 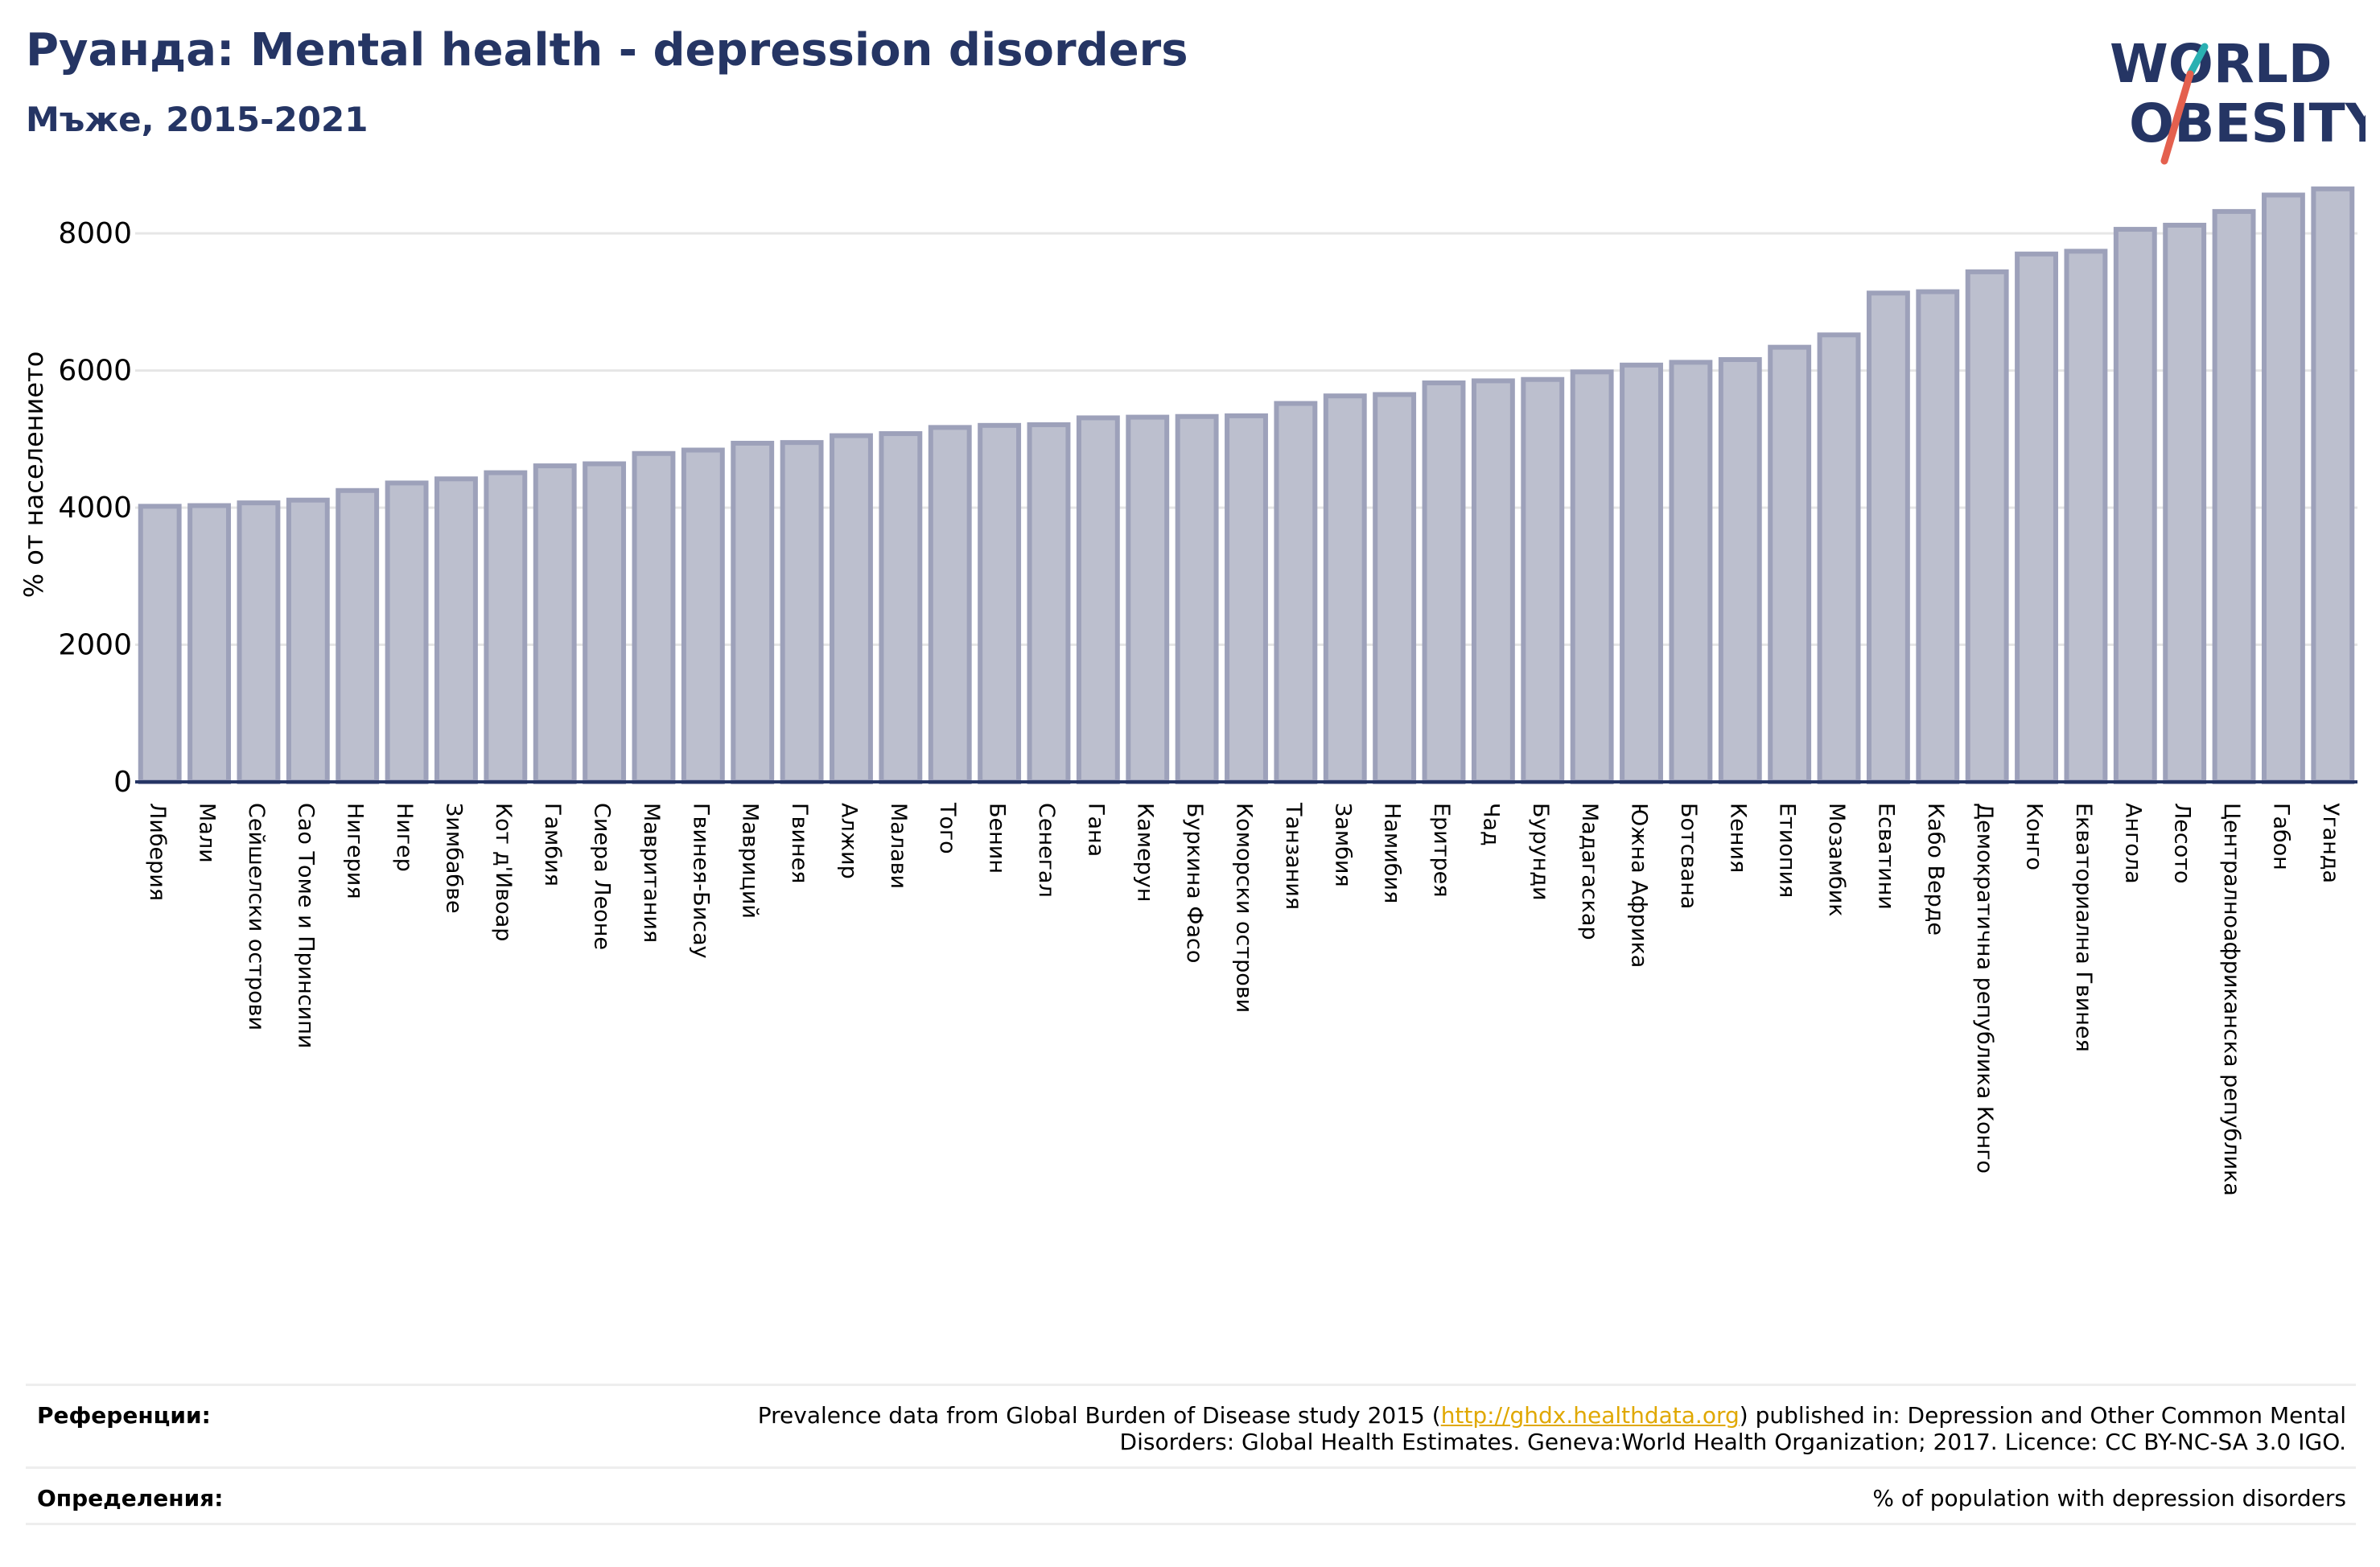 I want to click on x-tick-label: Намибия, so click(x=1393, y=853).